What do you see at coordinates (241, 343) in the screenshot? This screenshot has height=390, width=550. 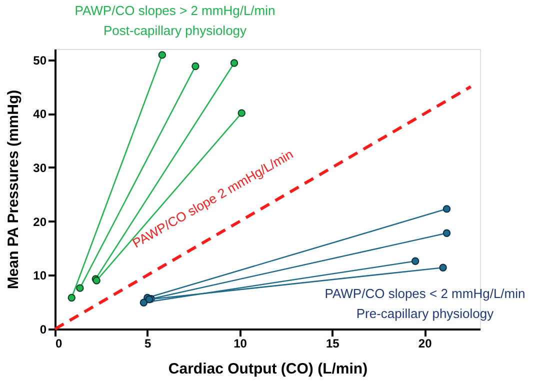 I see `x-tick-label: 10` at bounding box center [241, 343].